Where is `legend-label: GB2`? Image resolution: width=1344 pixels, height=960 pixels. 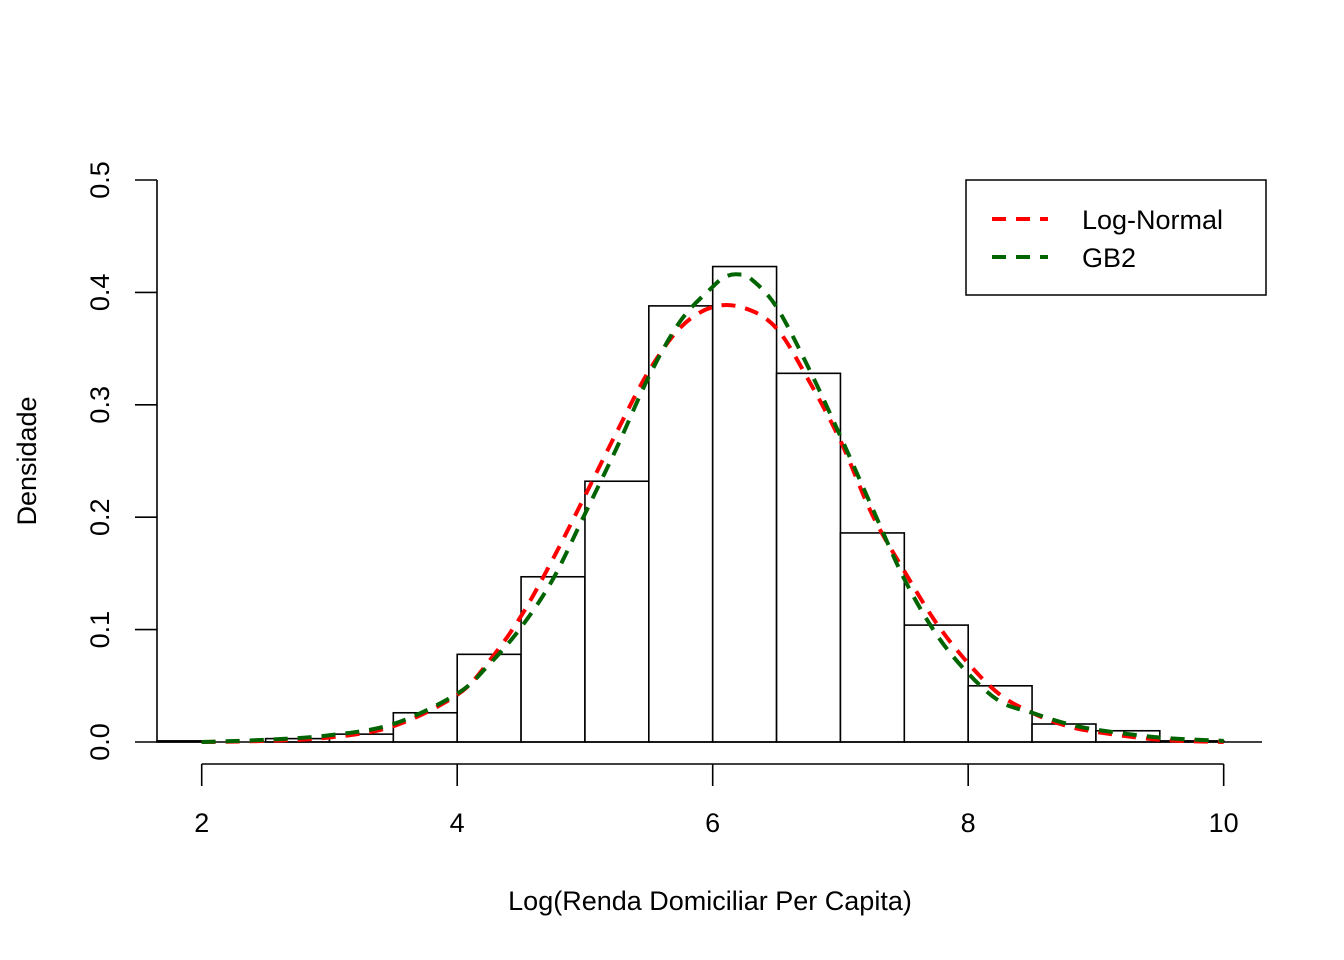
legend-label: GB2 is located at coordinates (1109, 258).